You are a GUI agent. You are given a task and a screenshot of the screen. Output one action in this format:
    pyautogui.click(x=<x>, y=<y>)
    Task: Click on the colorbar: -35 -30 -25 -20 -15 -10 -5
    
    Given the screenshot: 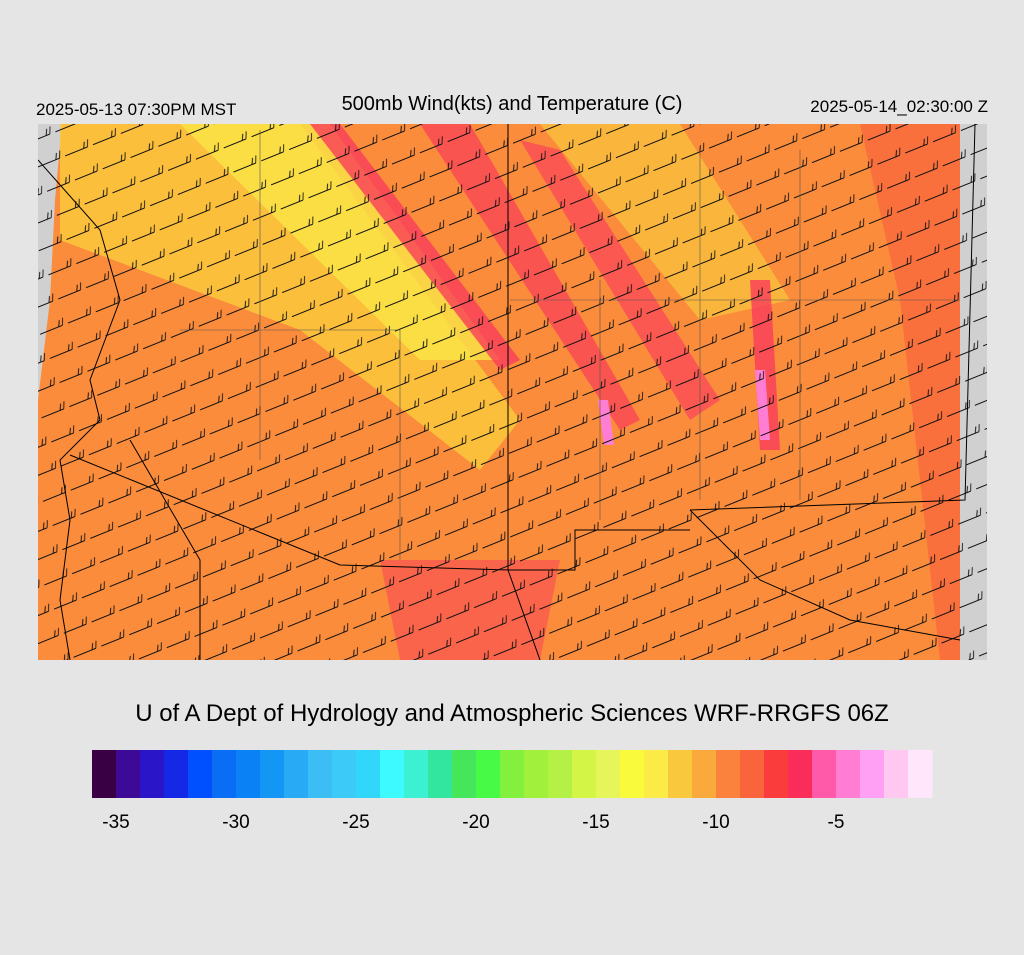 What is the action you would take?
    pyautogui.click(x=512, y=791)
    